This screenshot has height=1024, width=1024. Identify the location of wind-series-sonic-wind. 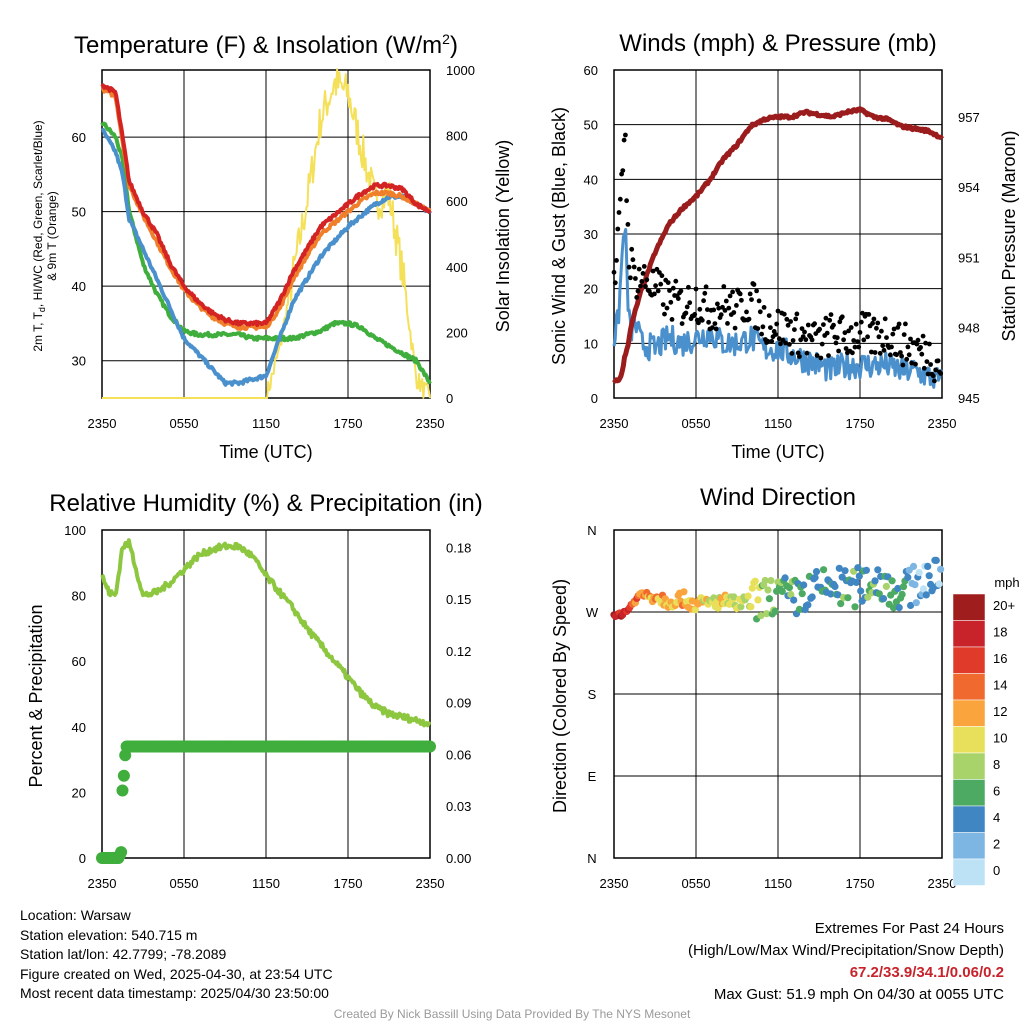
(778, 308).